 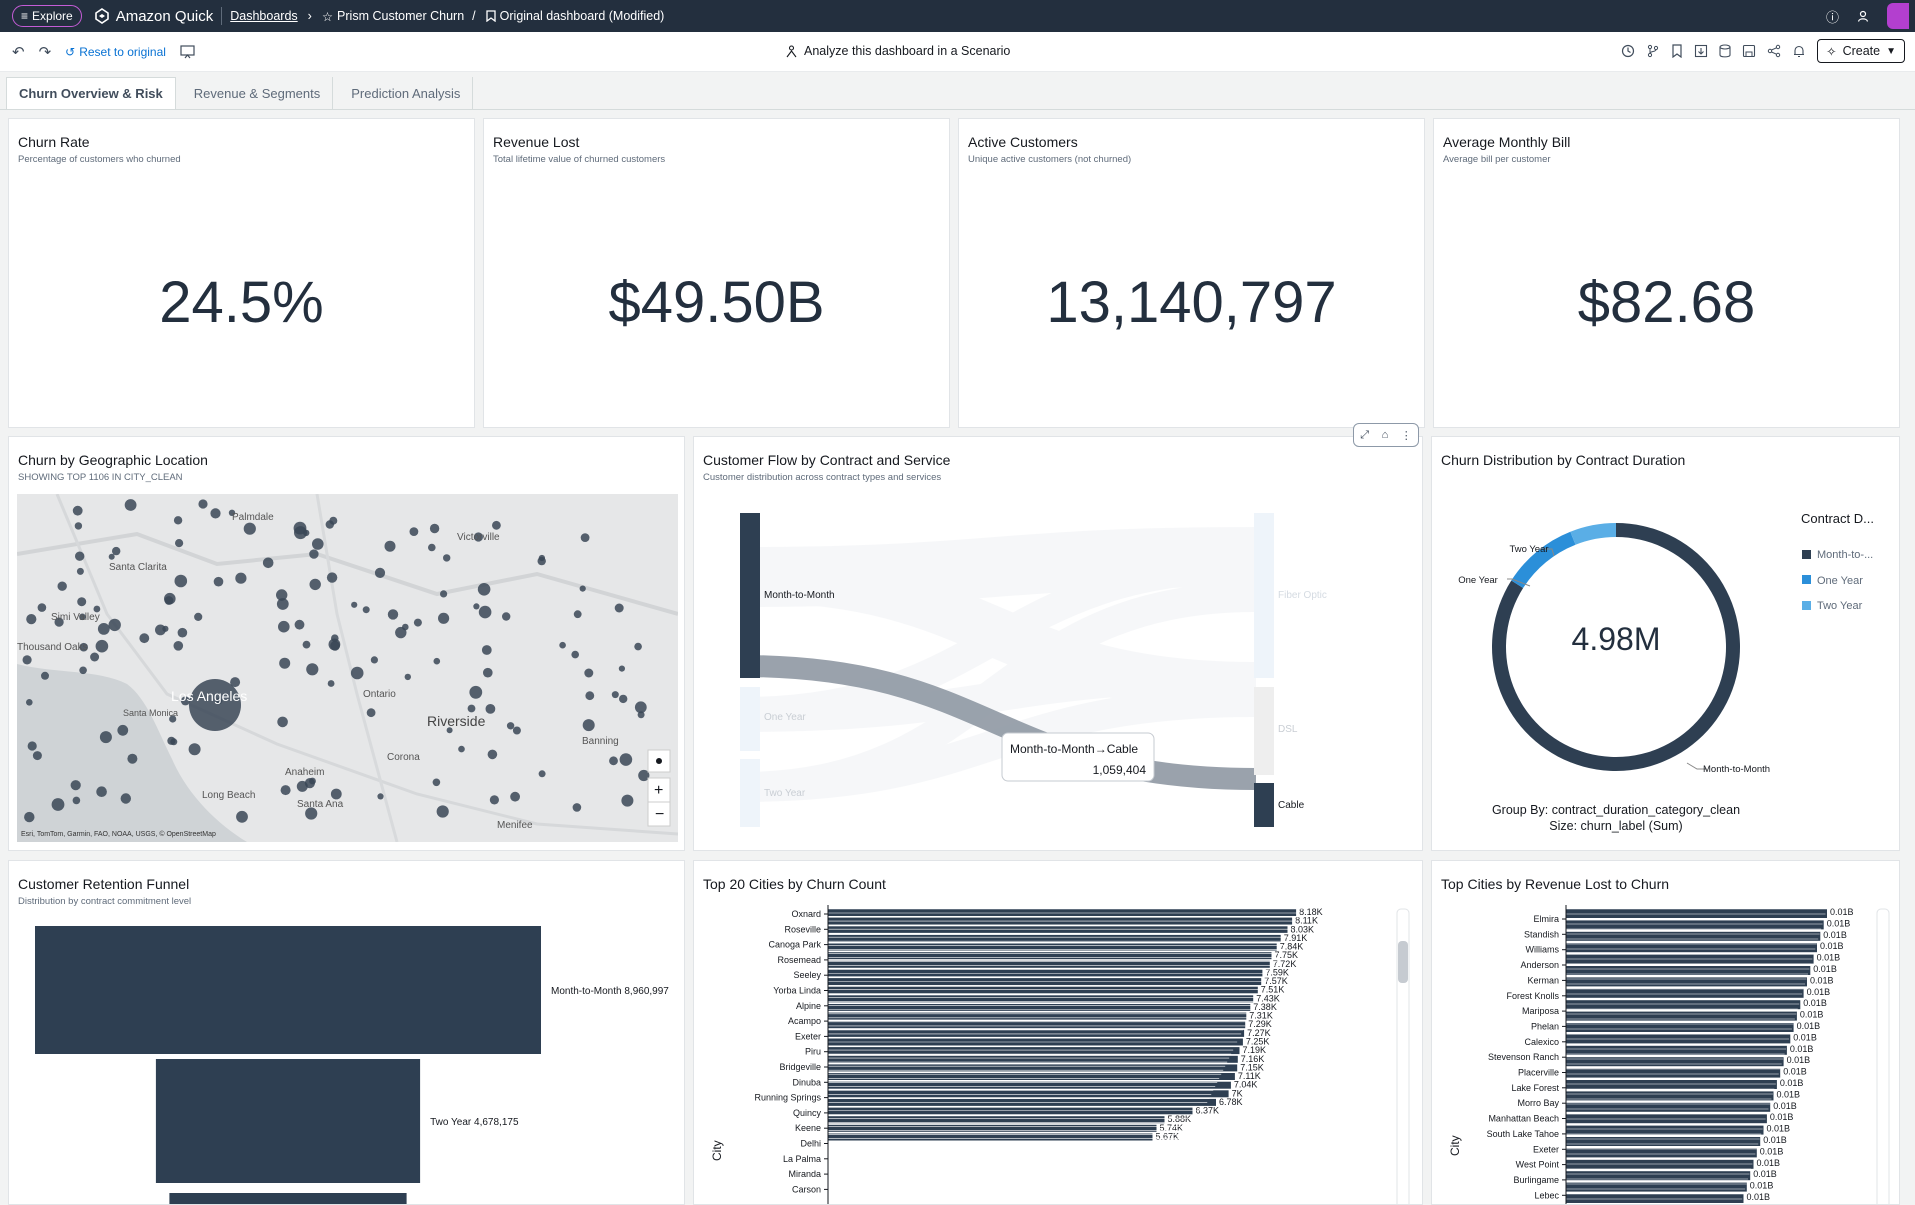 What do you see at coordinates (1863, 16) in the screenshot?
I see `user-icon` at bounding box center [1863, 16].